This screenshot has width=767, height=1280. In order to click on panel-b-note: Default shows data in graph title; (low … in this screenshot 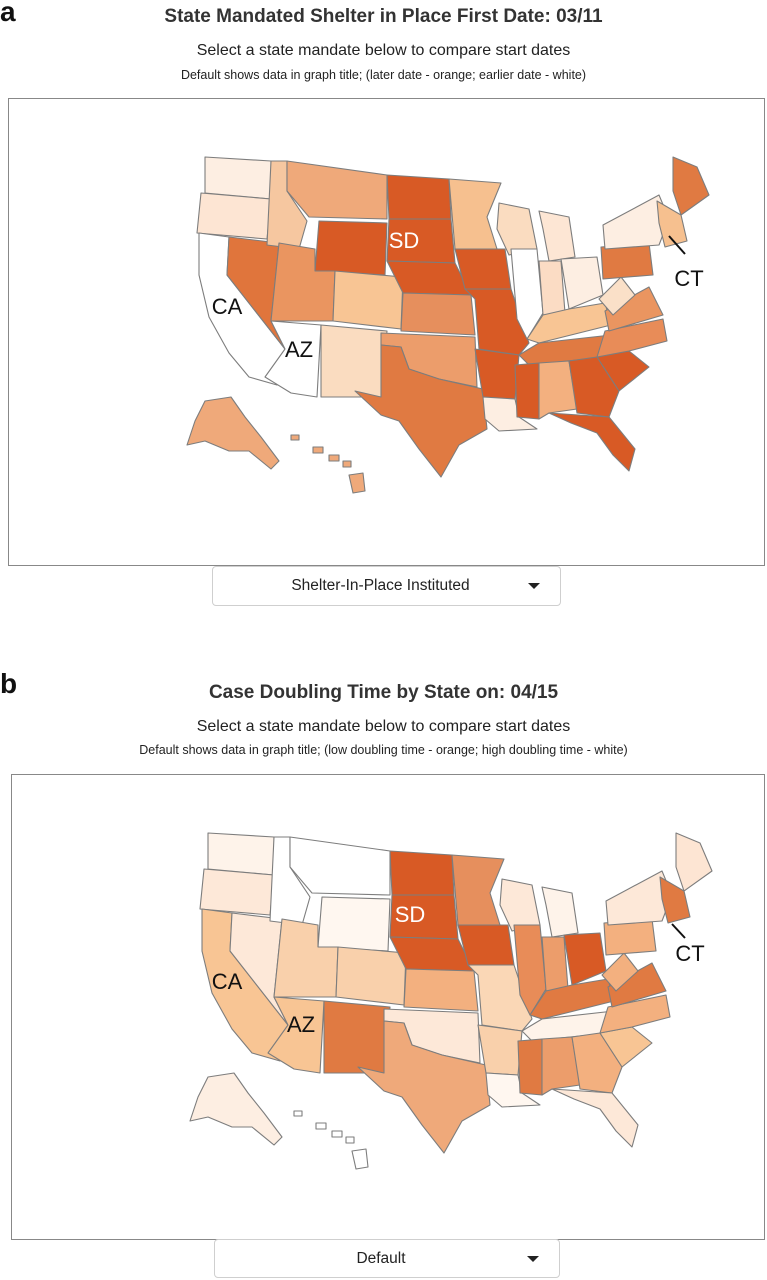, I will do `click(383, 750)`.